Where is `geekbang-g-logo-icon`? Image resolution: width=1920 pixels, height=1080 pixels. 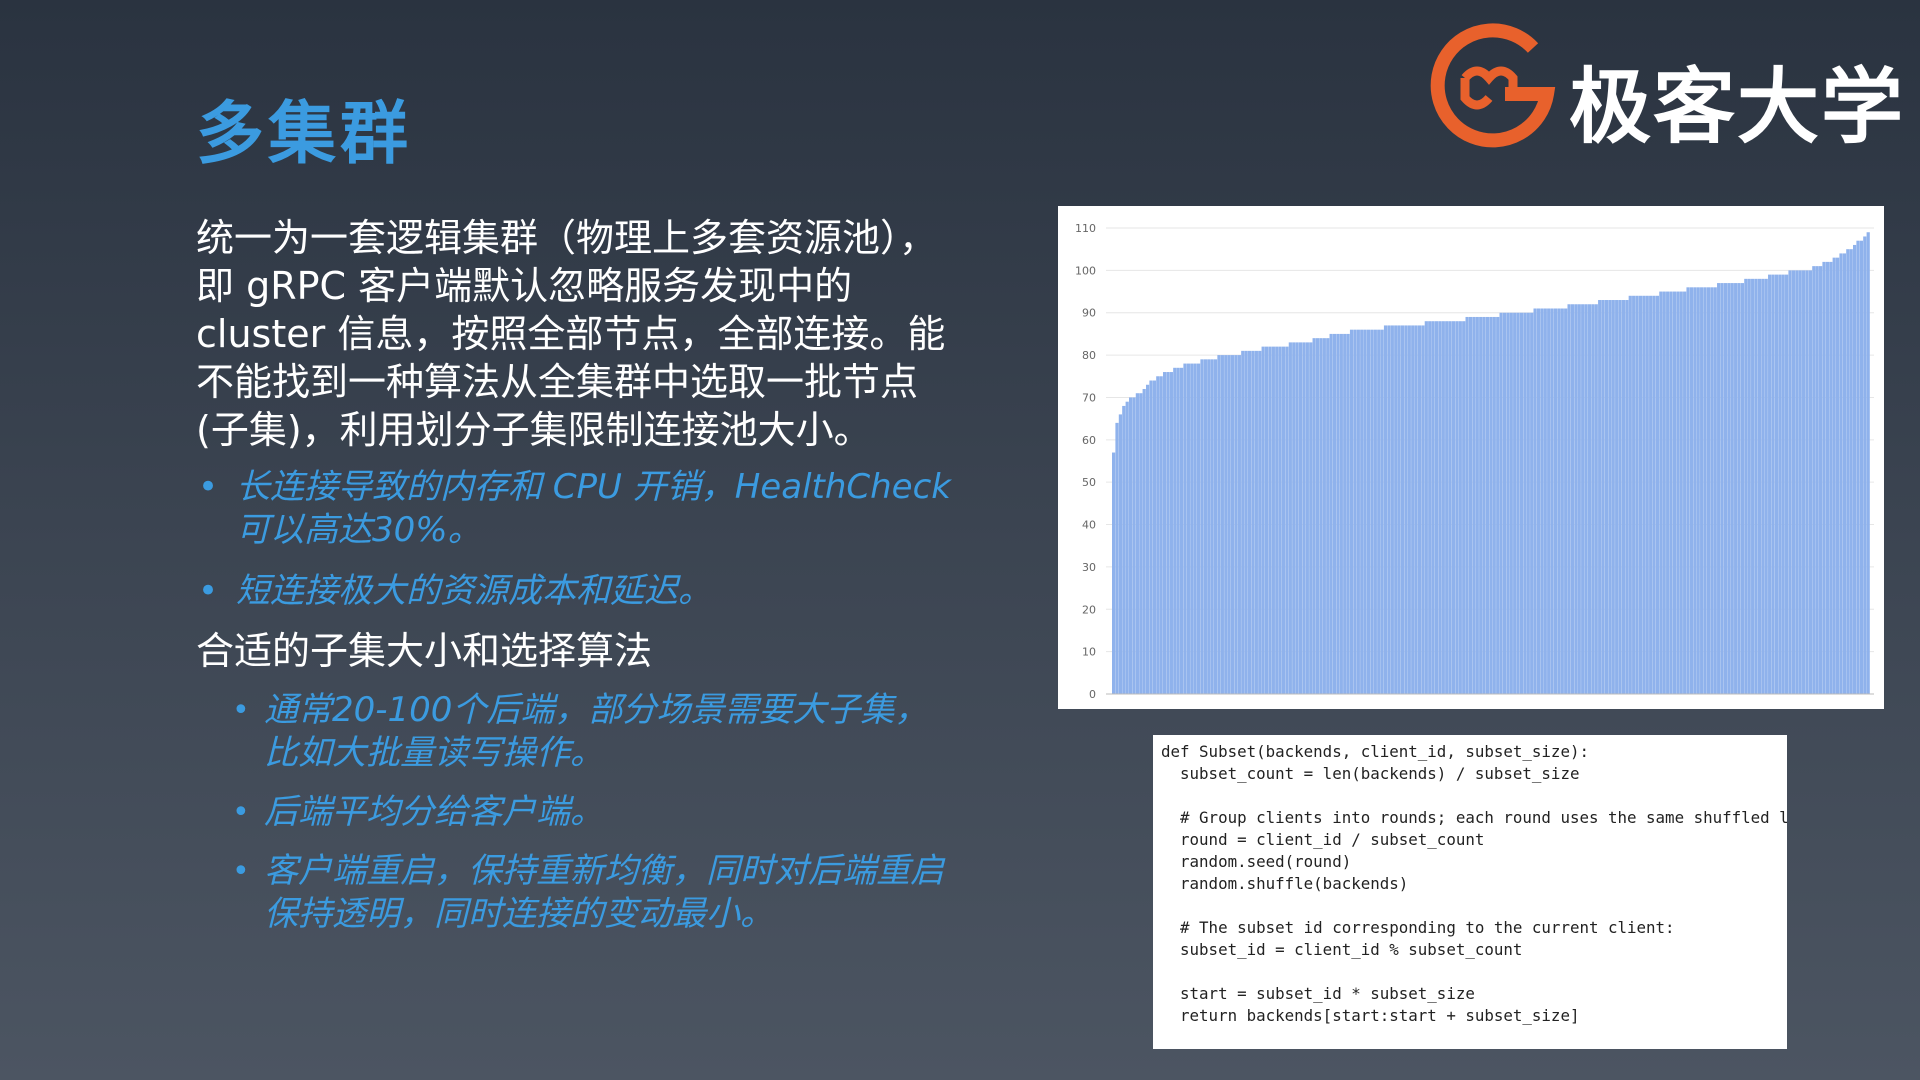 geekbang-g-logo-icon is located at coordinates (1493, 85).